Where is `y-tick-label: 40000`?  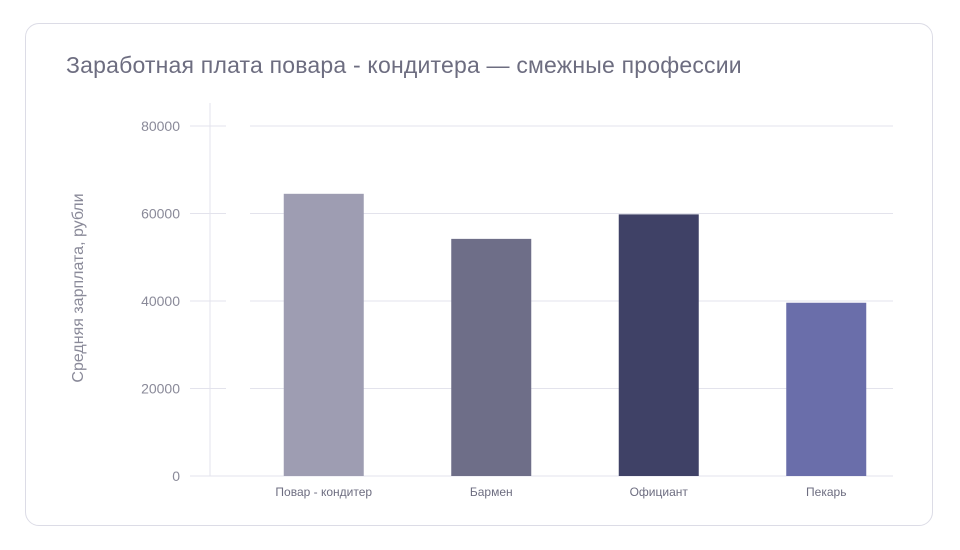 y-tick-label: 40000 is located at coordinates (160, 301).